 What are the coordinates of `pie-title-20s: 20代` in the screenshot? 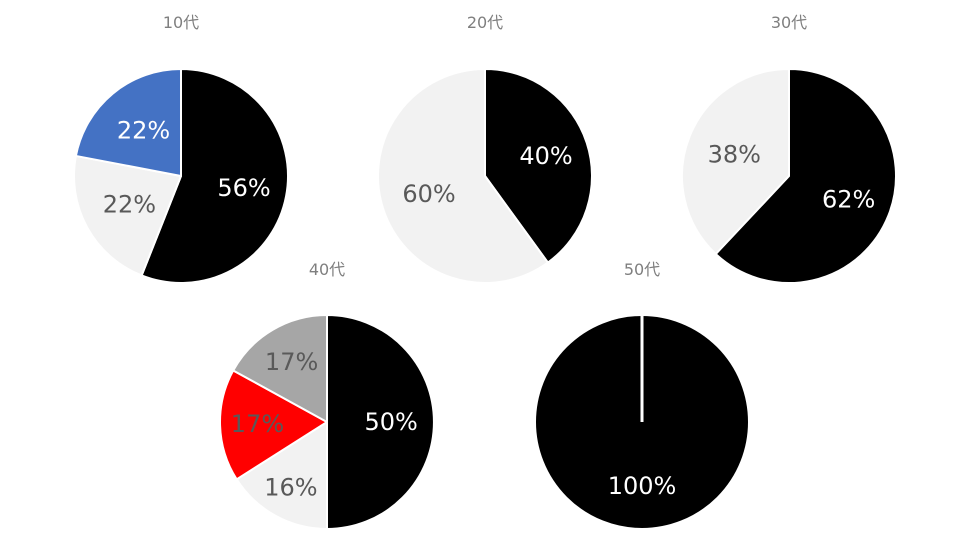 It's located at (485, 22).